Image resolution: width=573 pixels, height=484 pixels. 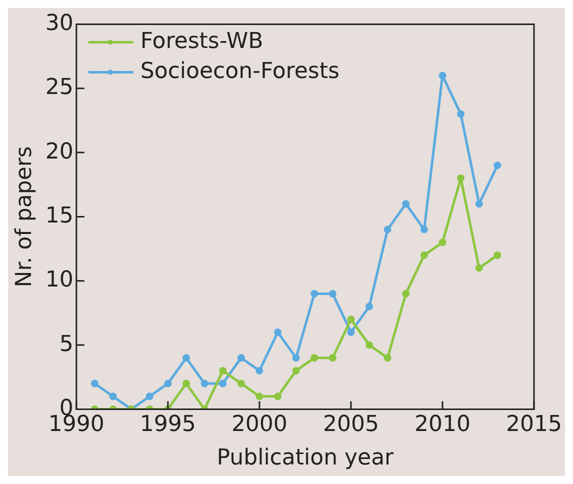 I want to click on x-tick-label: 2000, so click(x=259, y=425).